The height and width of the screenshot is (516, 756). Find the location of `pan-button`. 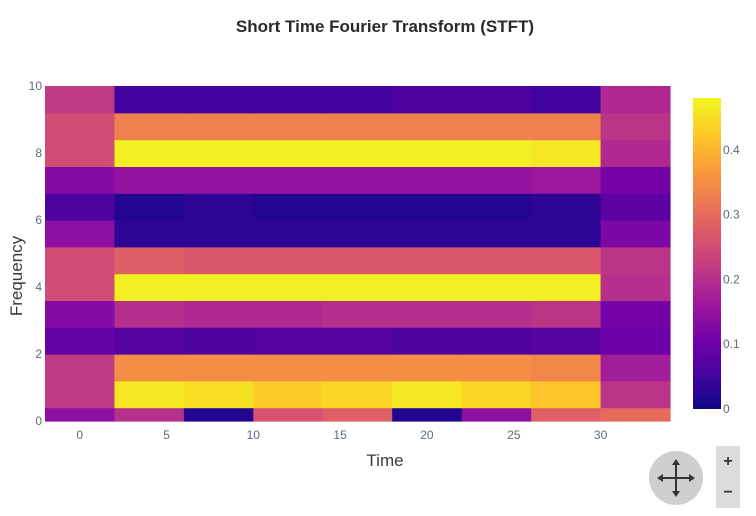

pan-button is located at coordinates (676, 478).